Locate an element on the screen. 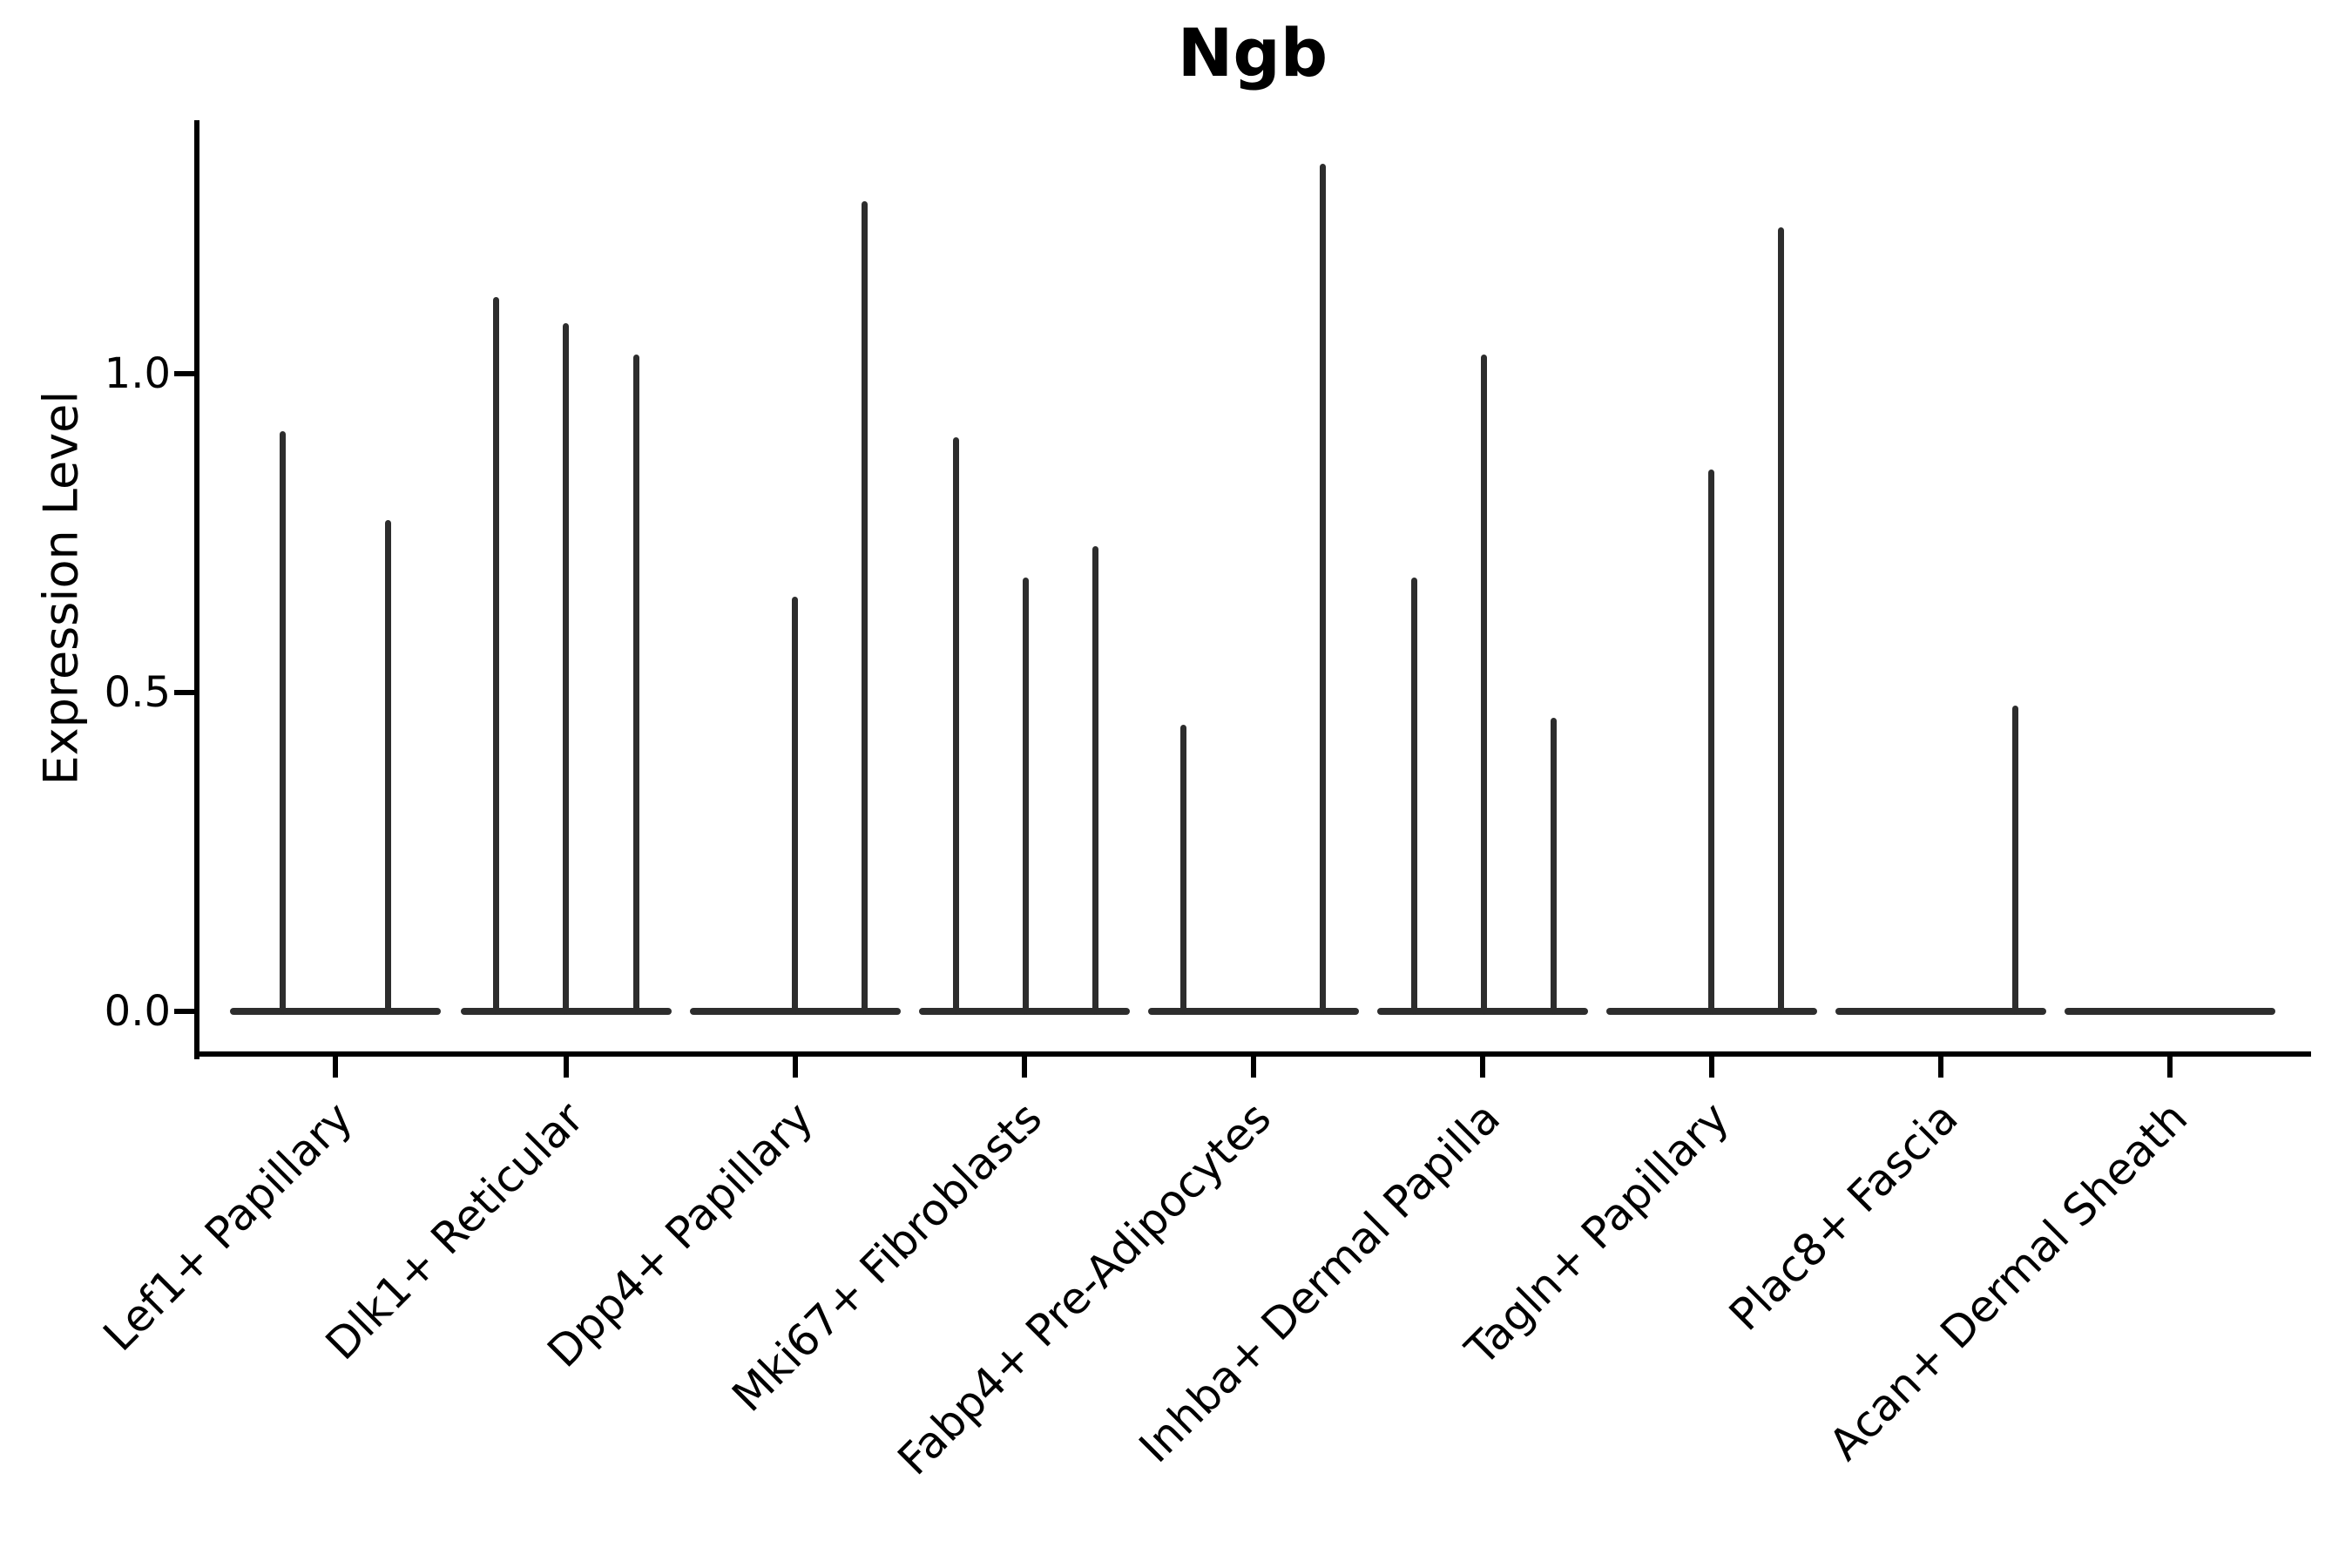  y-axis-label-text: Expression Level is located at coordinates (61, 588).